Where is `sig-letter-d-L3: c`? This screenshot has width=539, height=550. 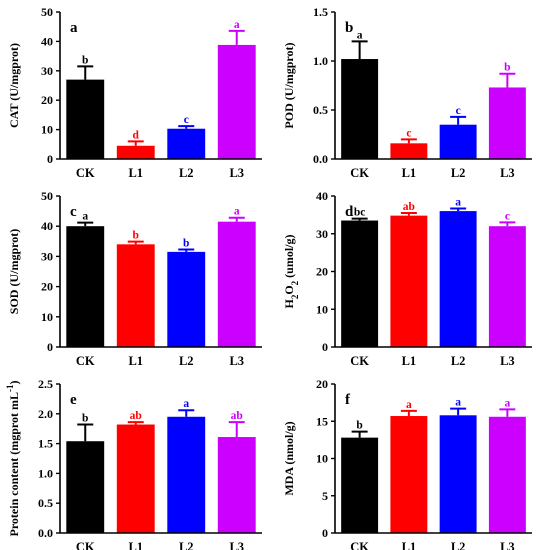
sig-letter-d-L3: c is located at coordinates (507, 216).